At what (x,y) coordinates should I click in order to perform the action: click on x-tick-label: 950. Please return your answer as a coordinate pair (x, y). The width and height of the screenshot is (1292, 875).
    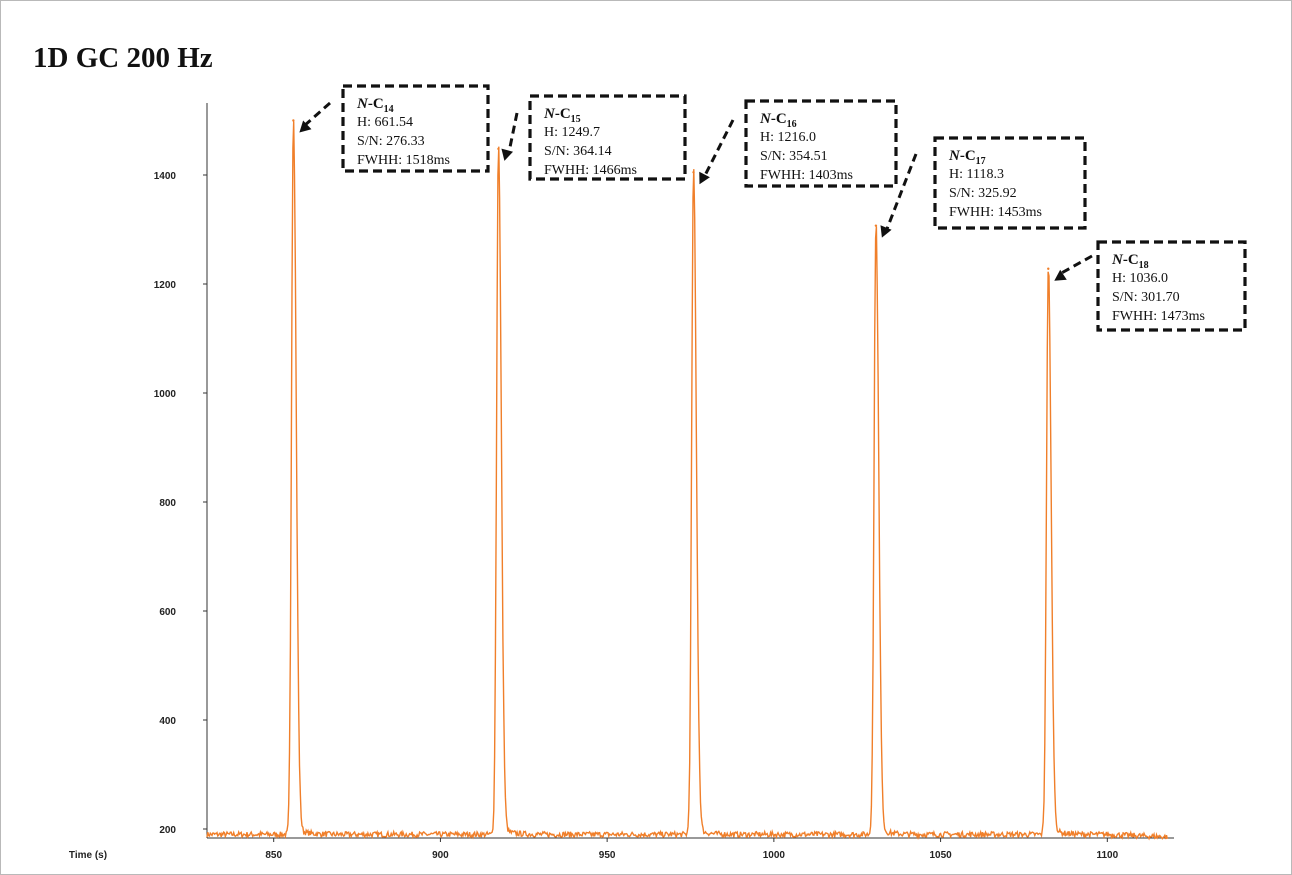
    Looking at the image, I should click on (607, 855).